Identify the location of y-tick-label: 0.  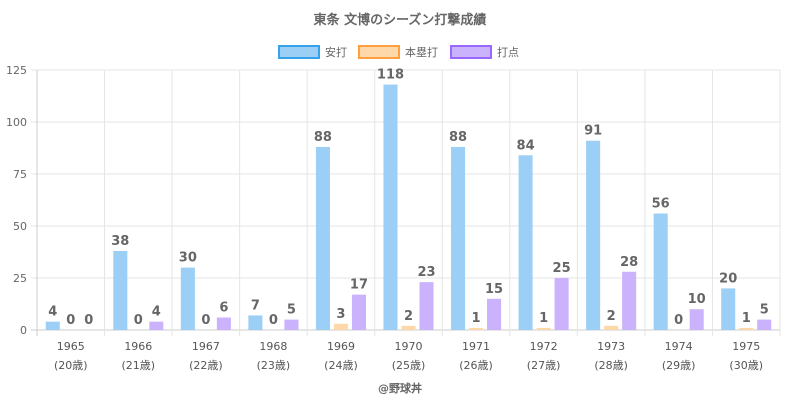
(23, 330).